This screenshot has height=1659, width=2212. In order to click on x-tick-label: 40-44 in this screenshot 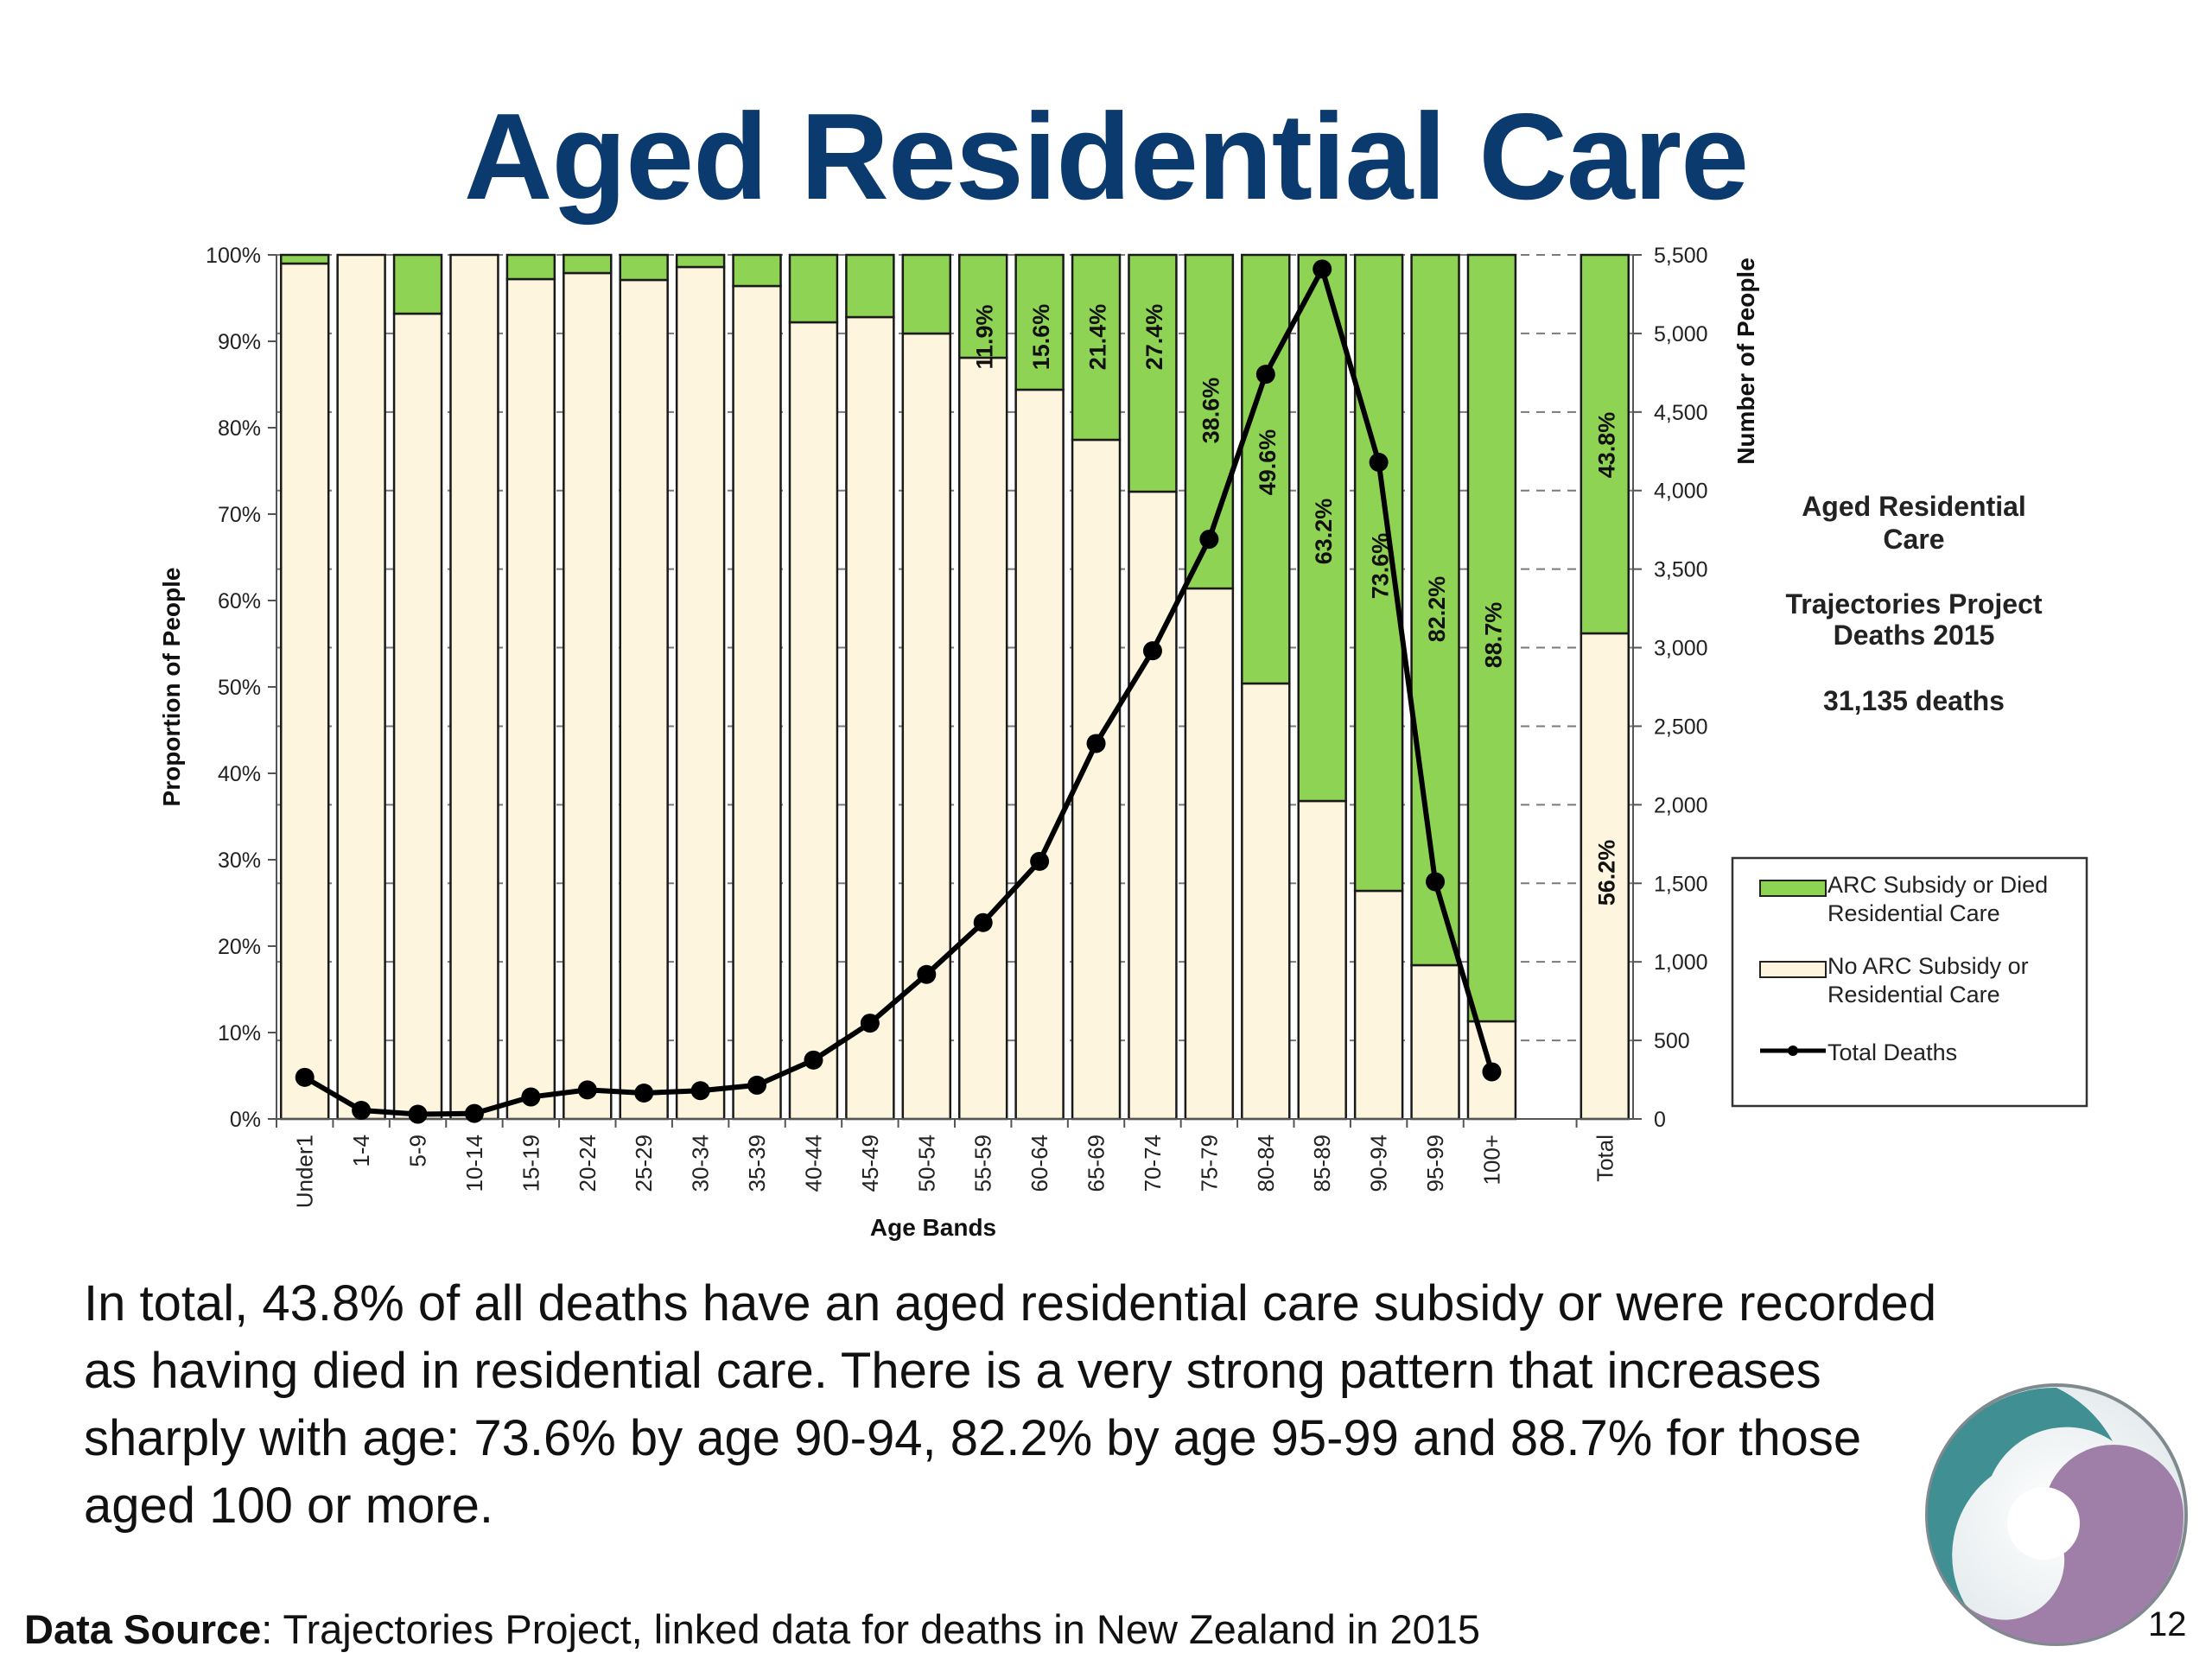, I will do `click(813, 1163)`.